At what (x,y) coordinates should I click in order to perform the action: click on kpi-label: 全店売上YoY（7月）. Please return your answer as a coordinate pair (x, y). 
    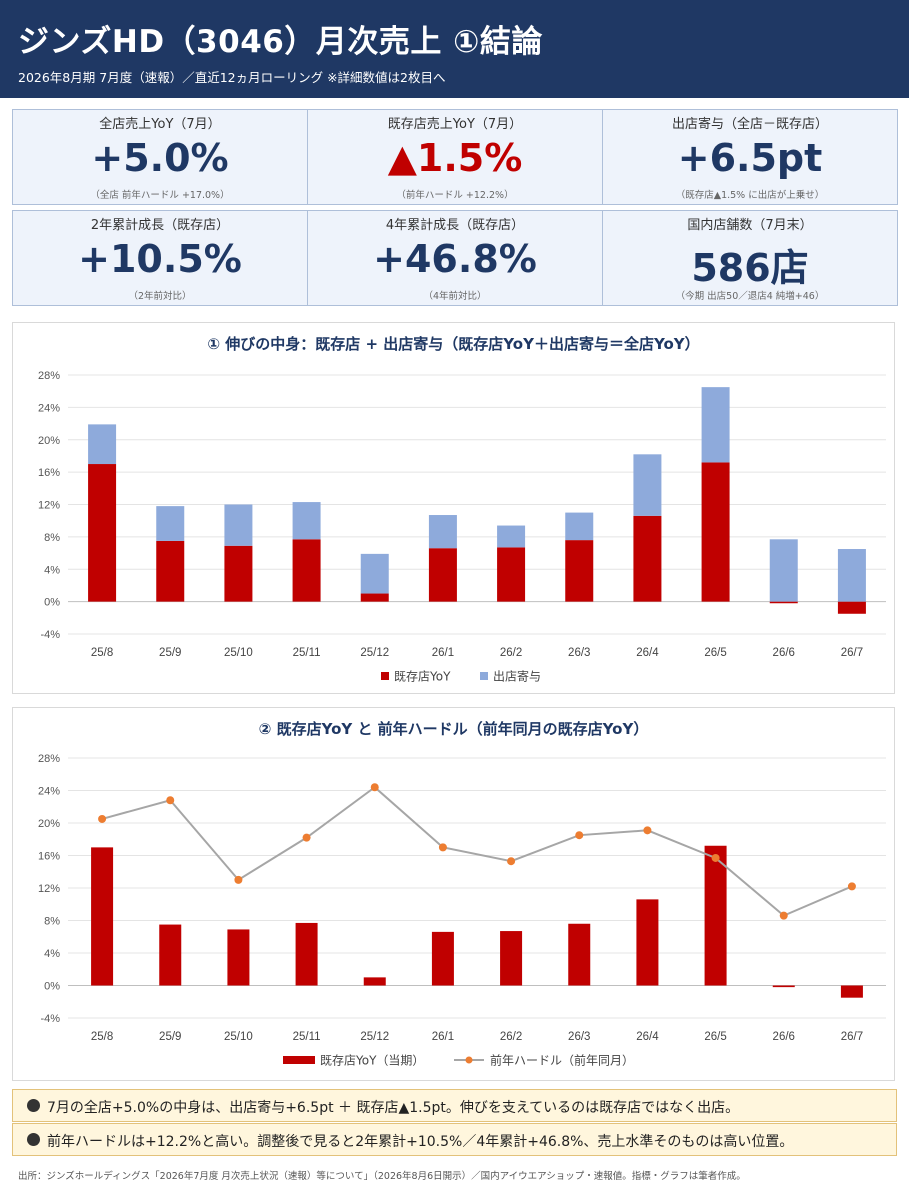
    Looking at the image, I should click on (160, 124).